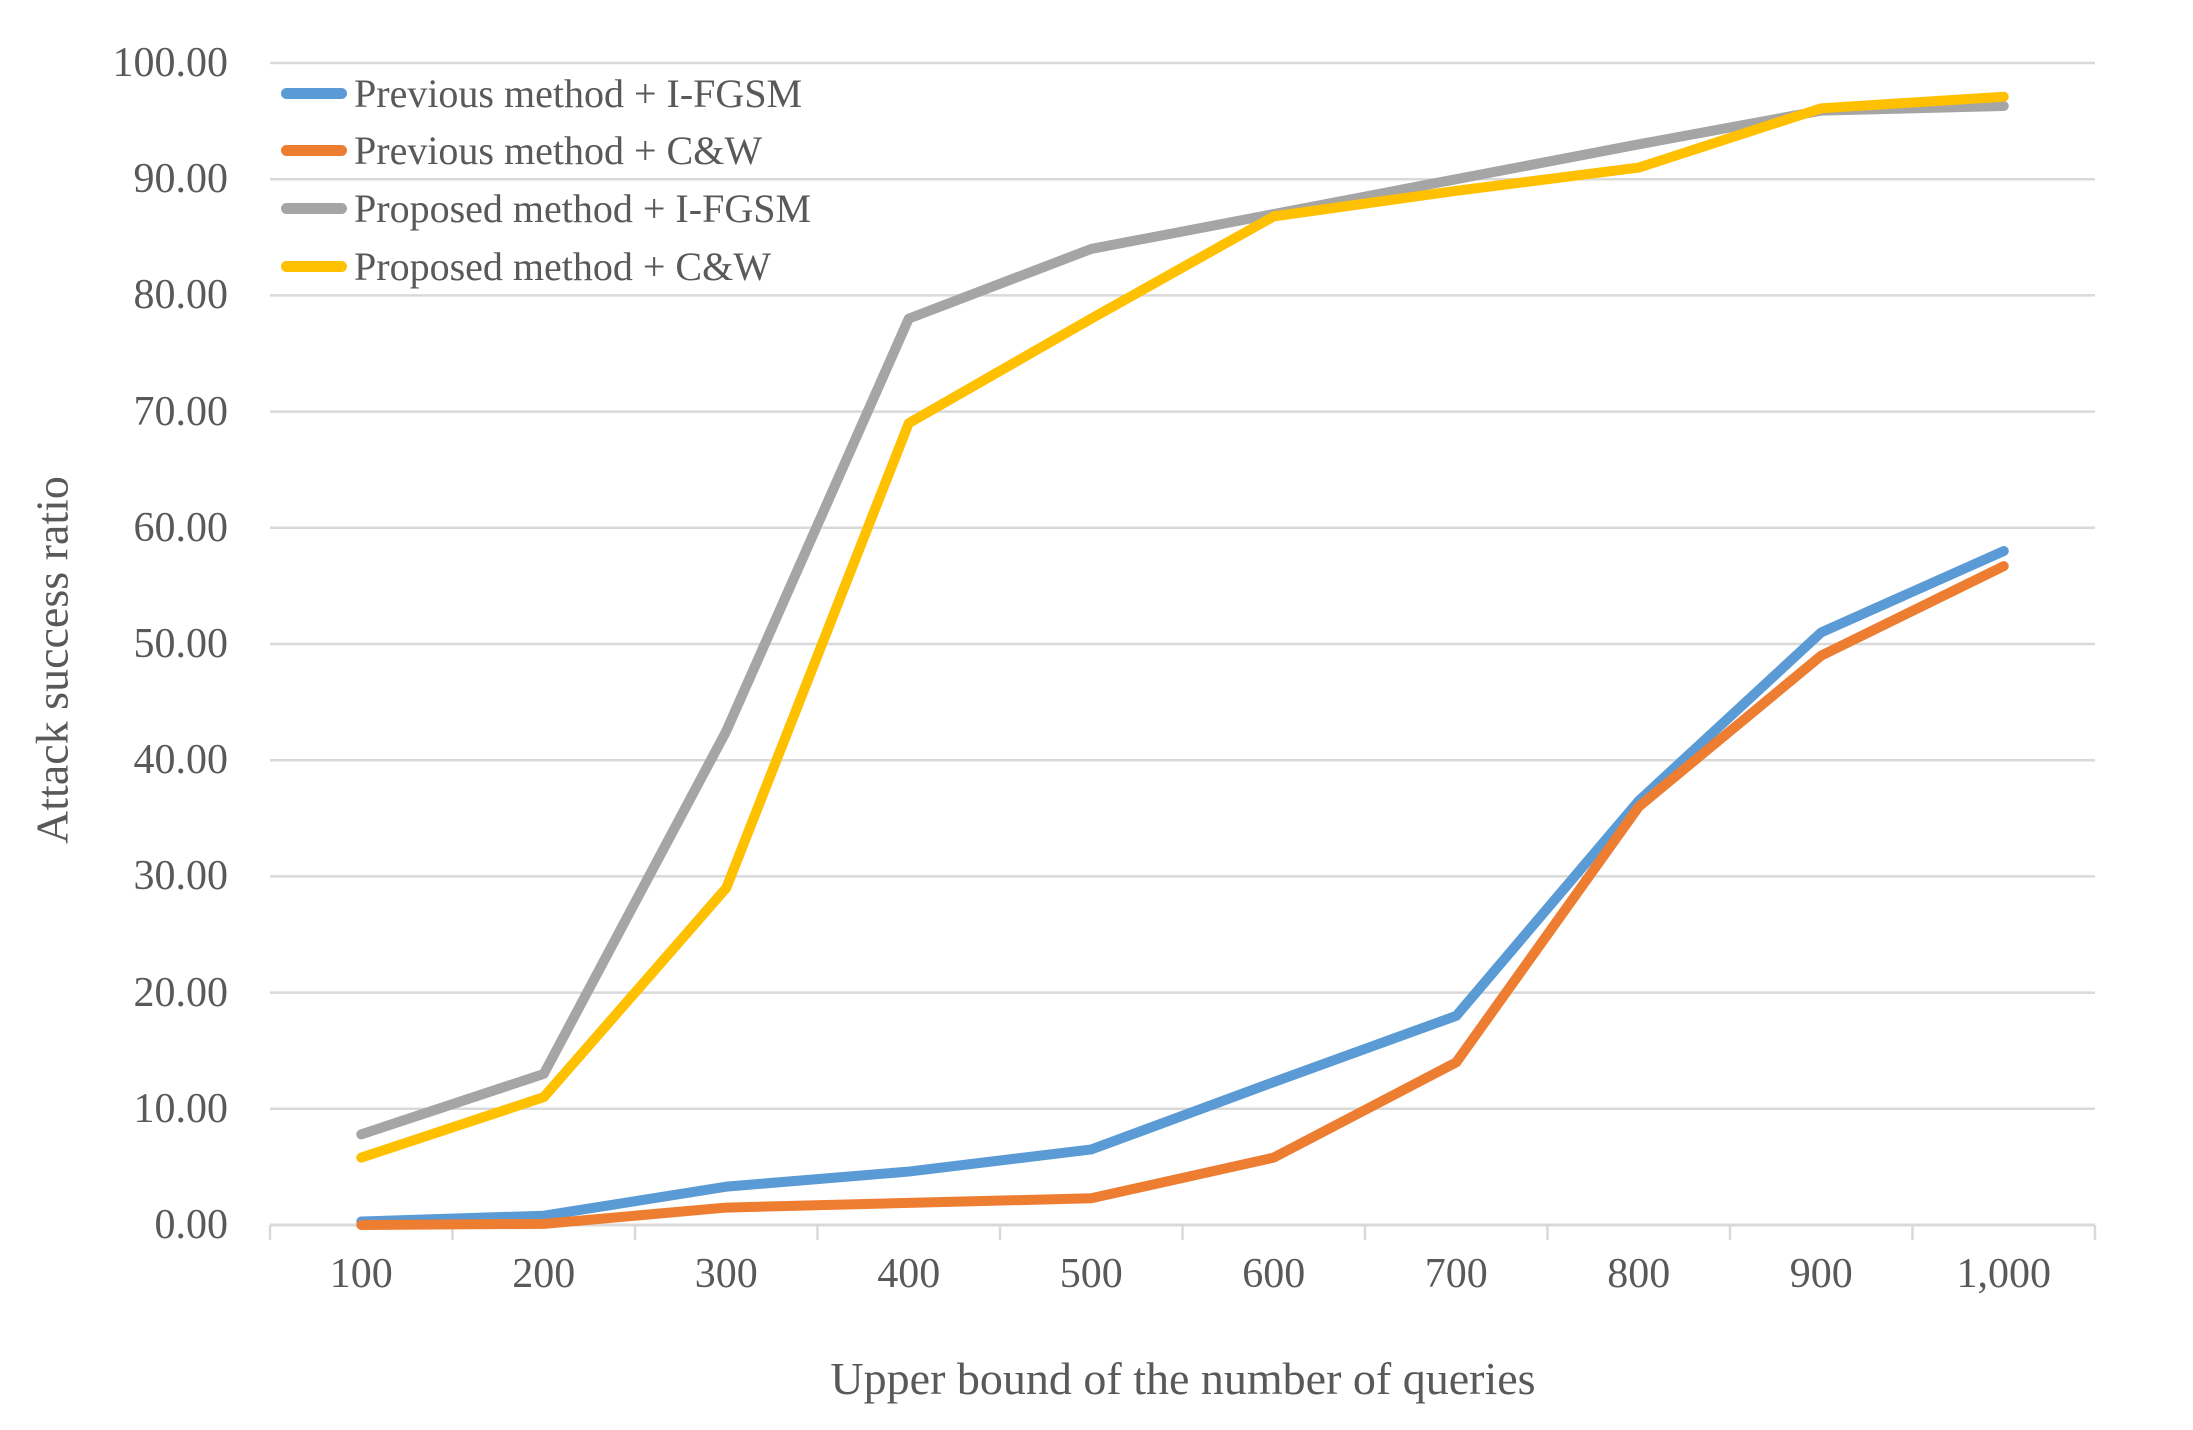 Image resolution: width=2193 pixels, height=1430 pixels. Describe the element at coordinates (1821, 1274) in the screenshot. I see `x-tick-label: 900` at that location.